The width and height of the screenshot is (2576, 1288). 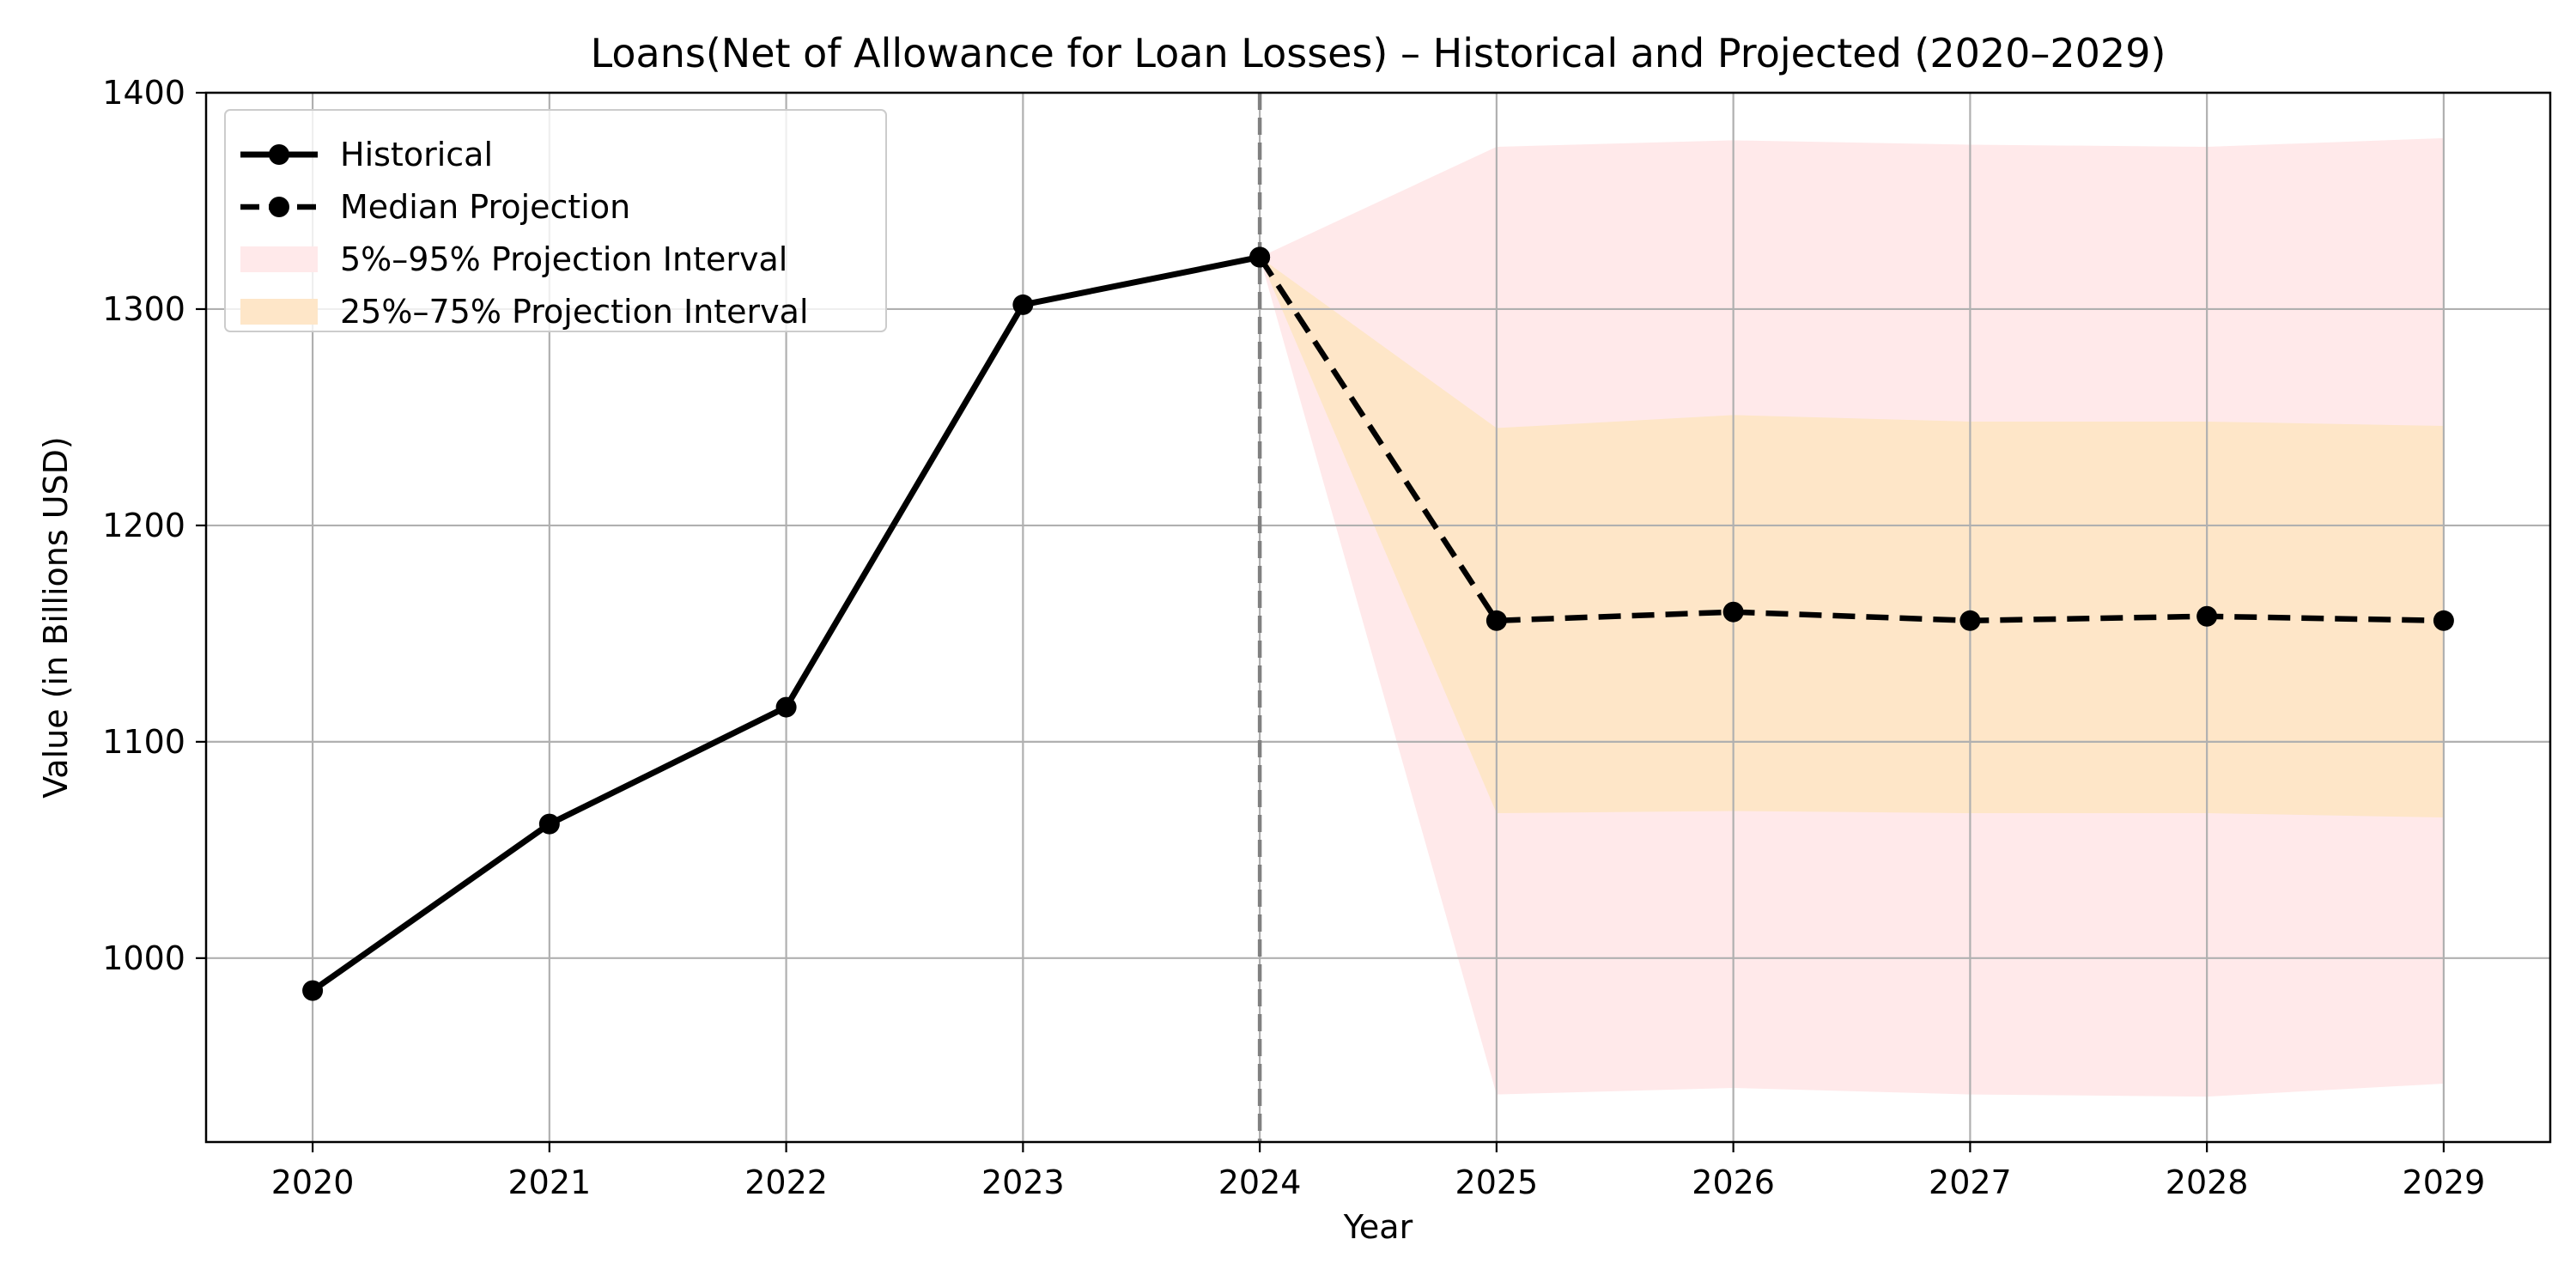 What do you see at coordinates (563, 259) in the screenshot?
I see `legend-label: 5%–95% Projection Interval` at bounding box center [563, 259].